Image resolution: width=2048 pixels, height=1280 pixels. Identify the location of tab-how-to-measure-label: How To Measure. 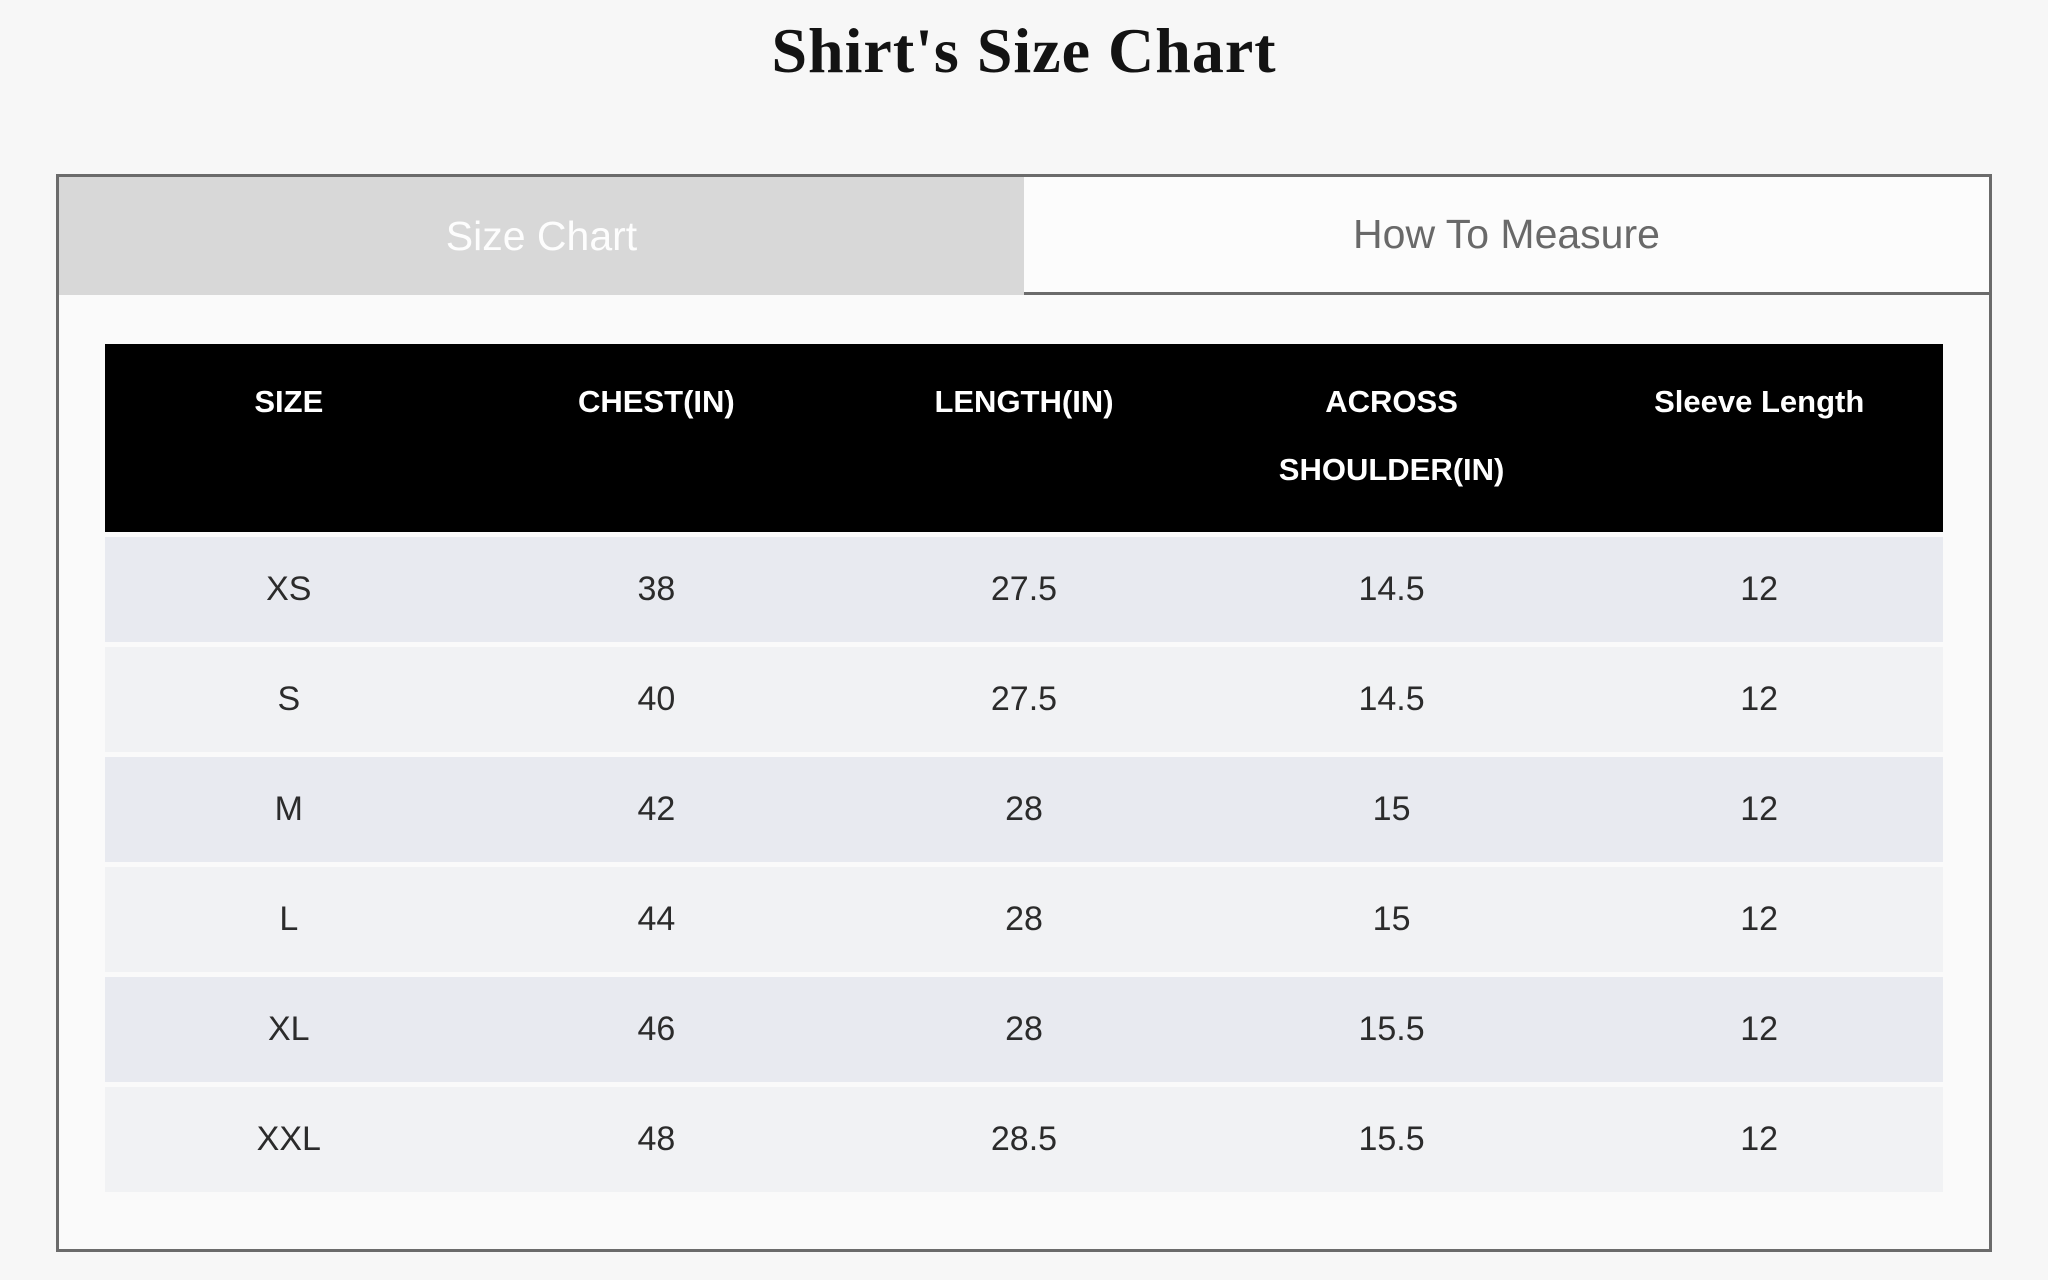
(1506, 234).